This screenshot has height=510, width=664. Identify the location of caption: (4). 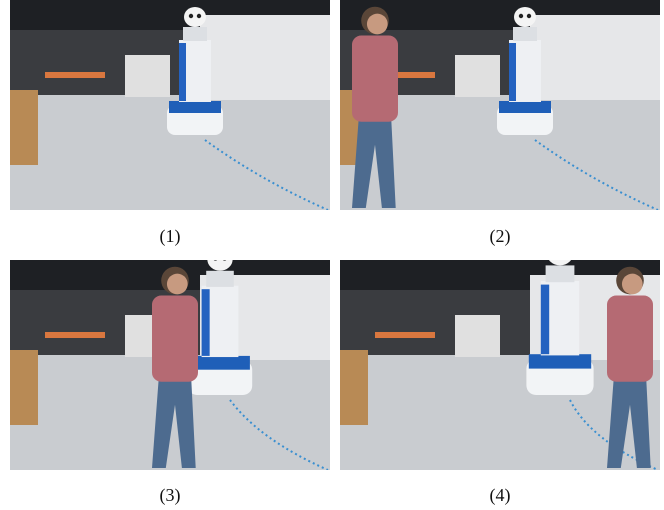
(500, 495).